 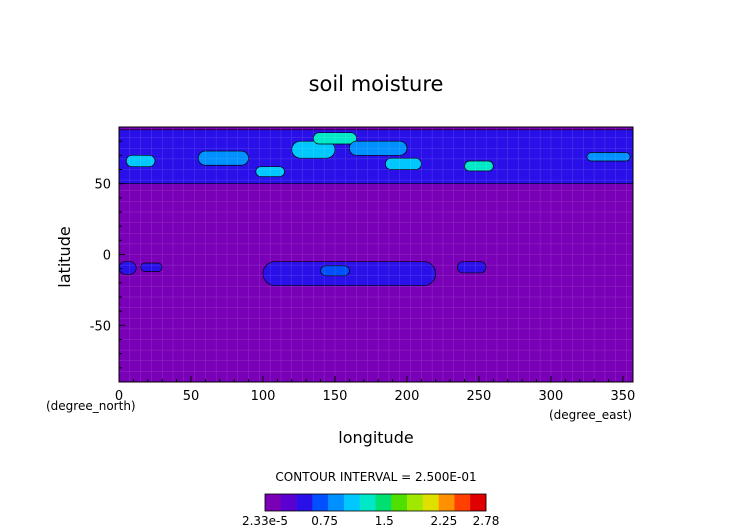 I want to click on x-axis: 0 50 100 150 200 250 300 350, so click(x=375, y=390).